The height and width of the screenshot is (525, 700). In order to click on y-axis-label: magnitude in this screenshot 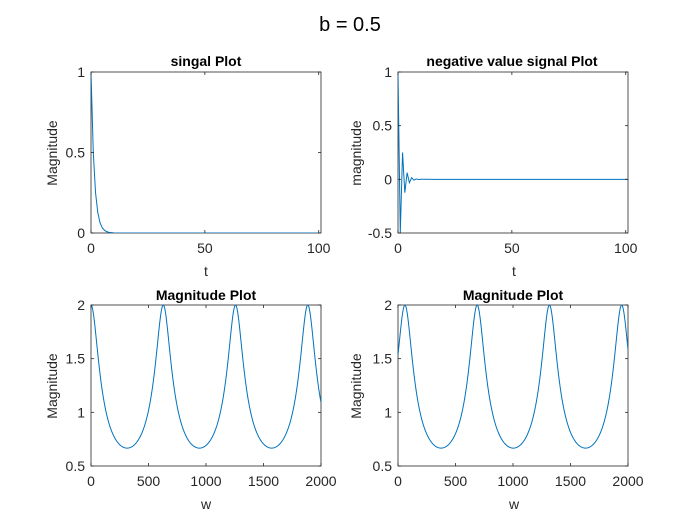, I will do `click(356, 153)`.